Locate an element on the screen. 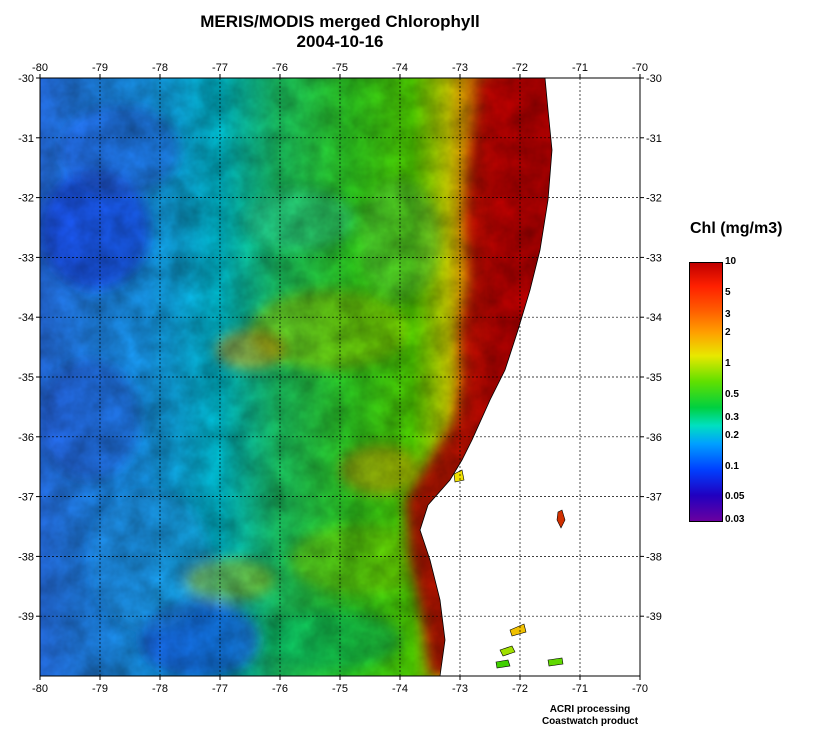 The width and height of the screenshot is (816, 738). lon-tick-label-bottom: -72 is located at coordinates (520, 689).